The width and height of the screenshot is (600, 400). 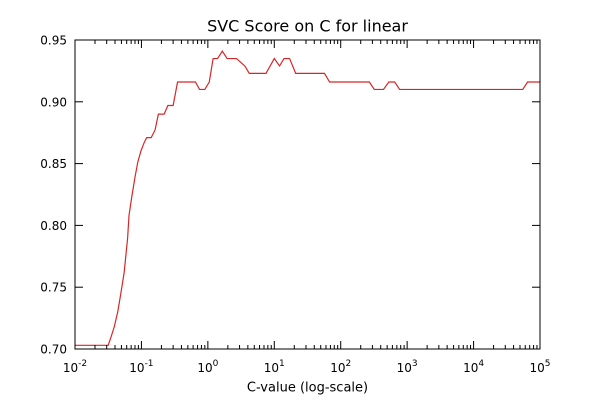 I want to click on x-tick-label: 10⁻¹, so click(x=141, y=367).